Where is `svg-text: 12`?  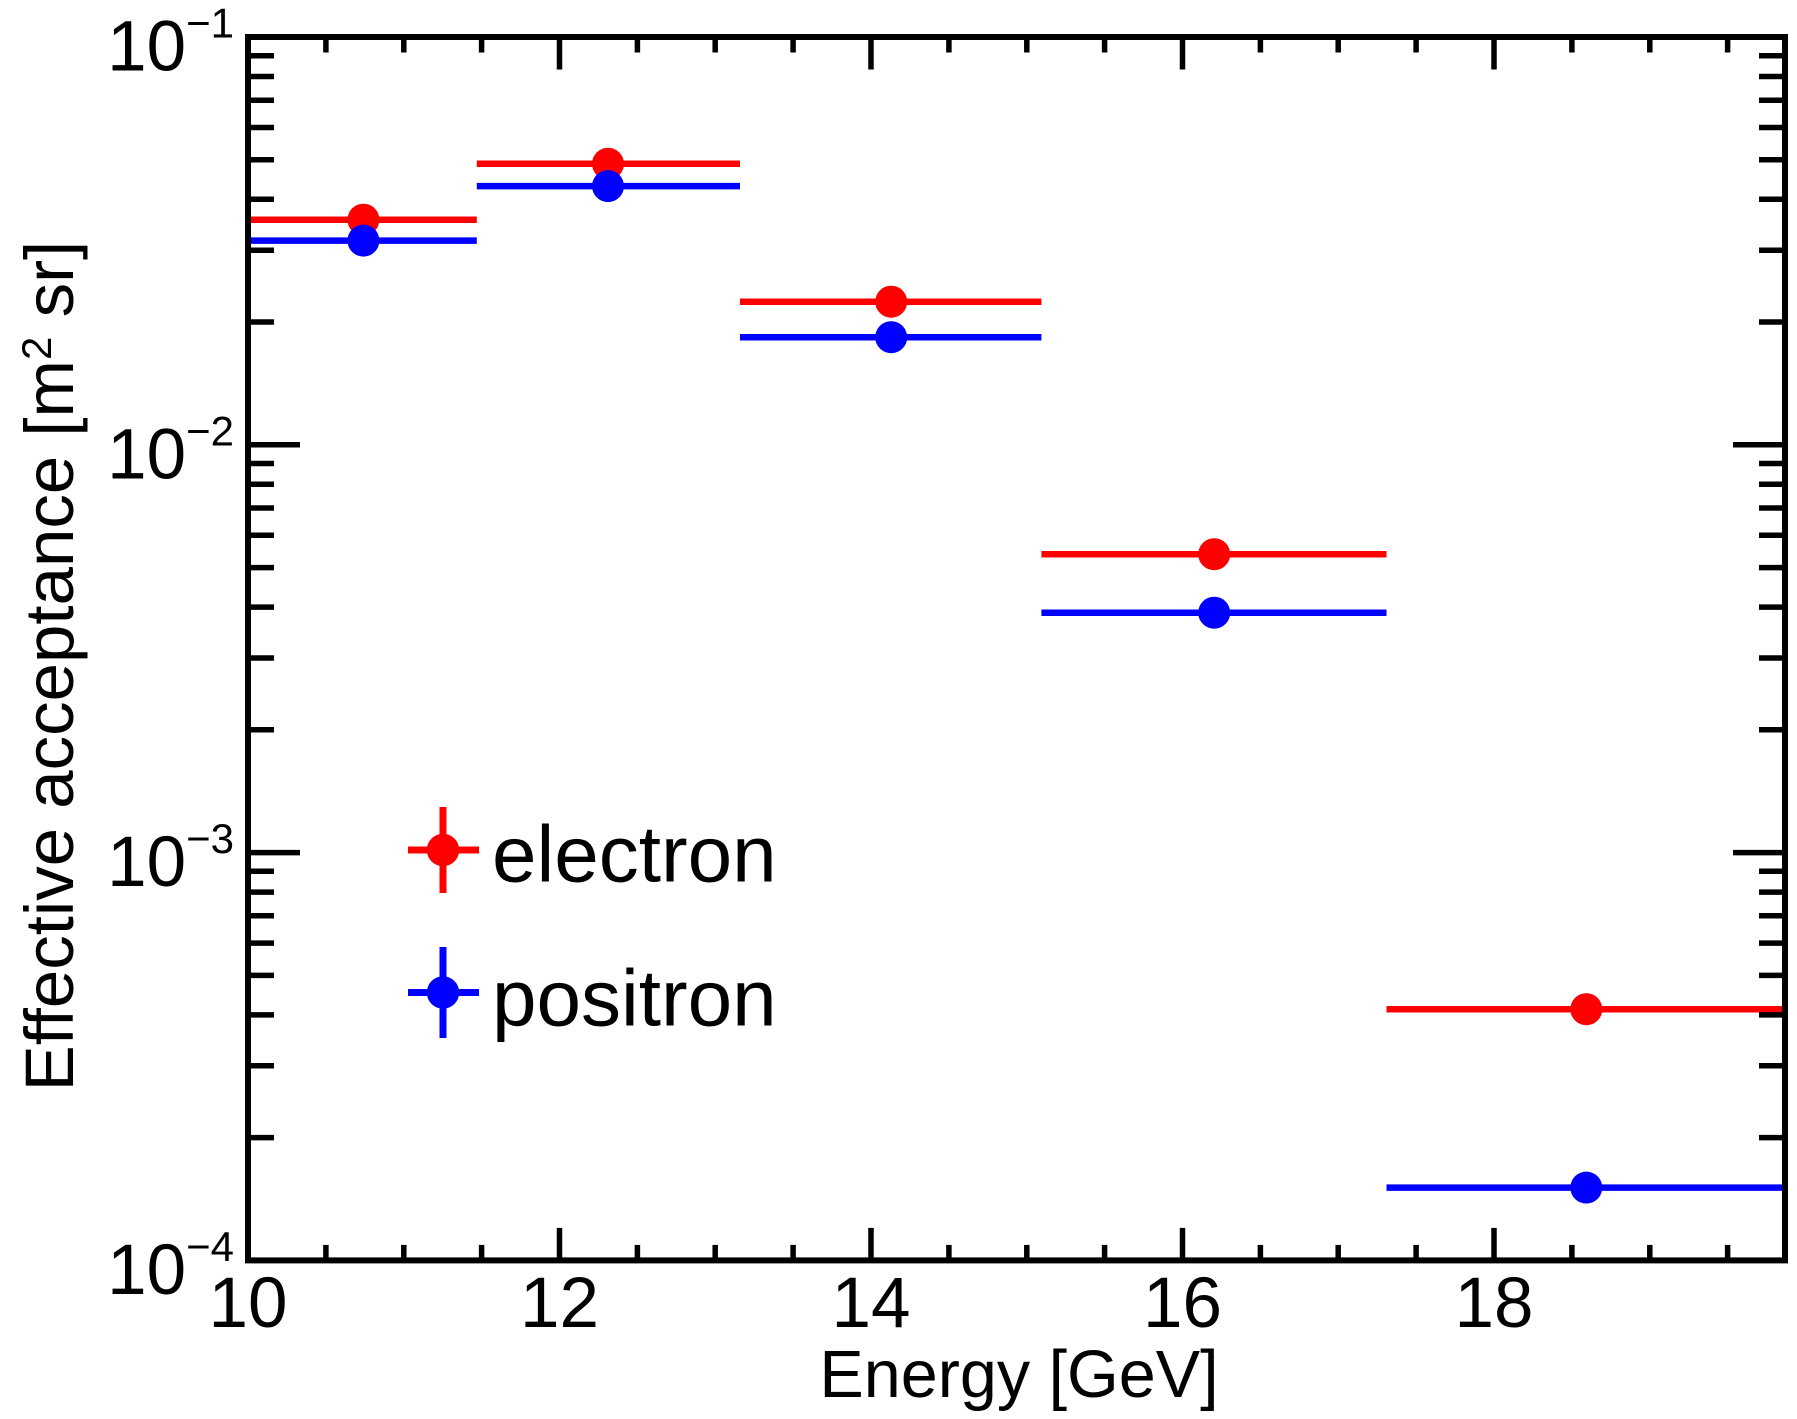
svg-text: 12 is located at coordinates (559, 1303).